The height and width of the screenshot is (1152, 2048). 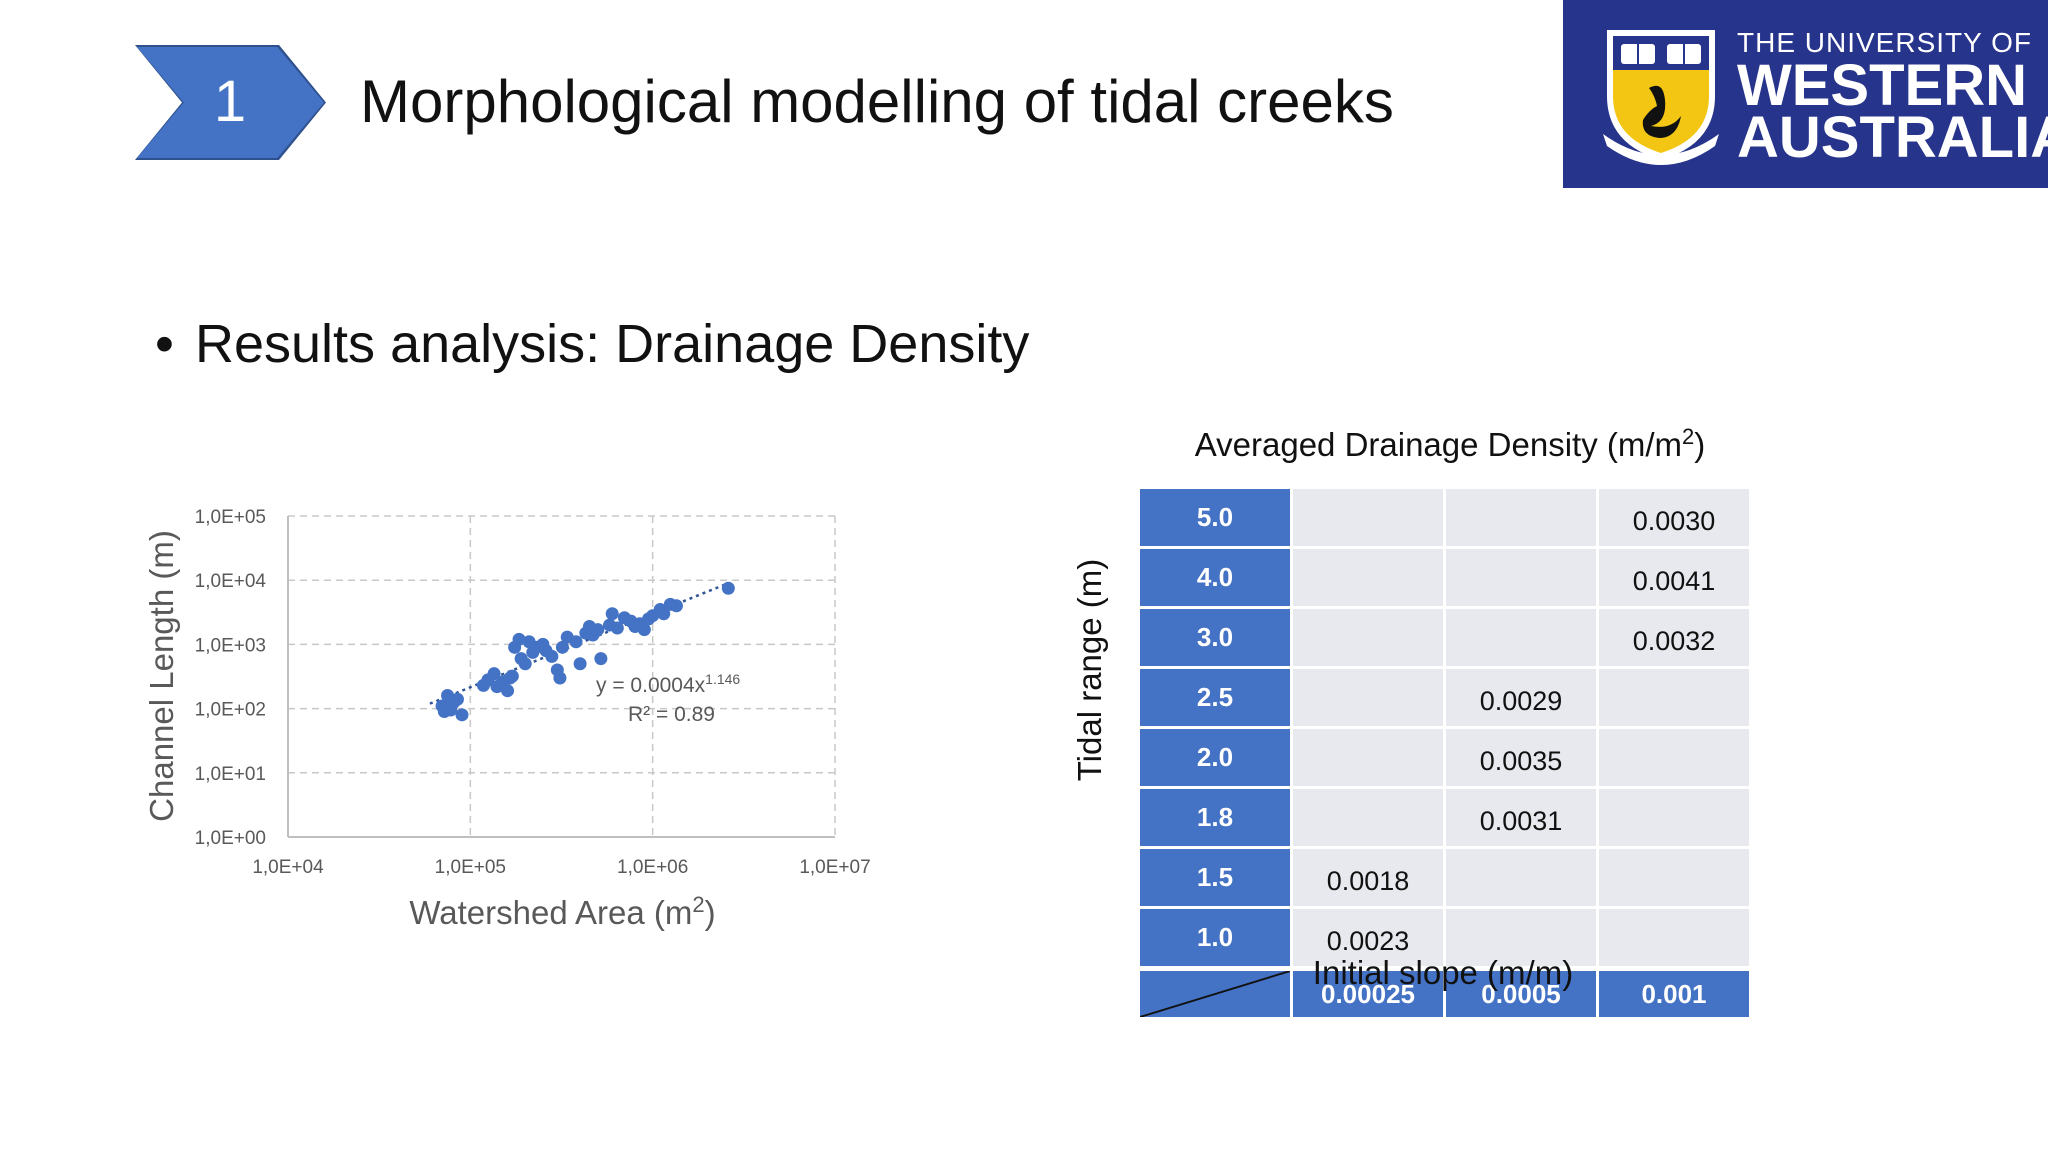 What do you see at coordinates (1521, 697) in the screenshot?
I see `density-cell: 0.0029` at bounding box center [1521, 697].